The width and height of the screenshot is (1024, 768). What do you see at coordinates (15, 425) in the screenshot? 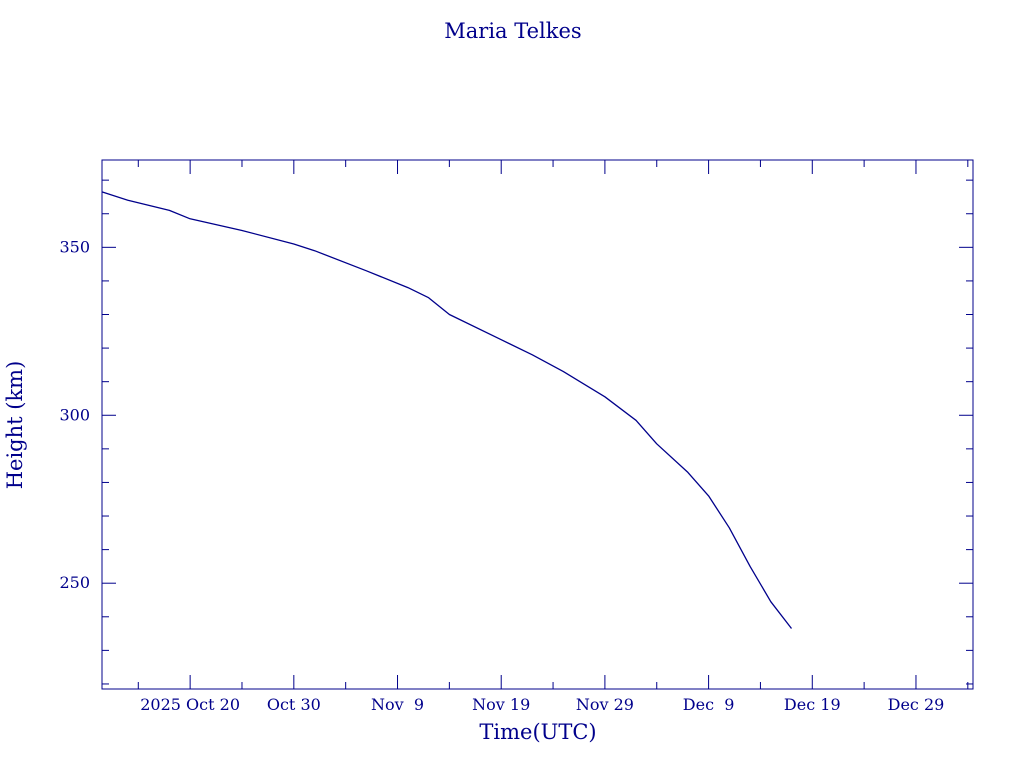
I see `y-axis-title: Height (km)` at bounding box center [15, 425].